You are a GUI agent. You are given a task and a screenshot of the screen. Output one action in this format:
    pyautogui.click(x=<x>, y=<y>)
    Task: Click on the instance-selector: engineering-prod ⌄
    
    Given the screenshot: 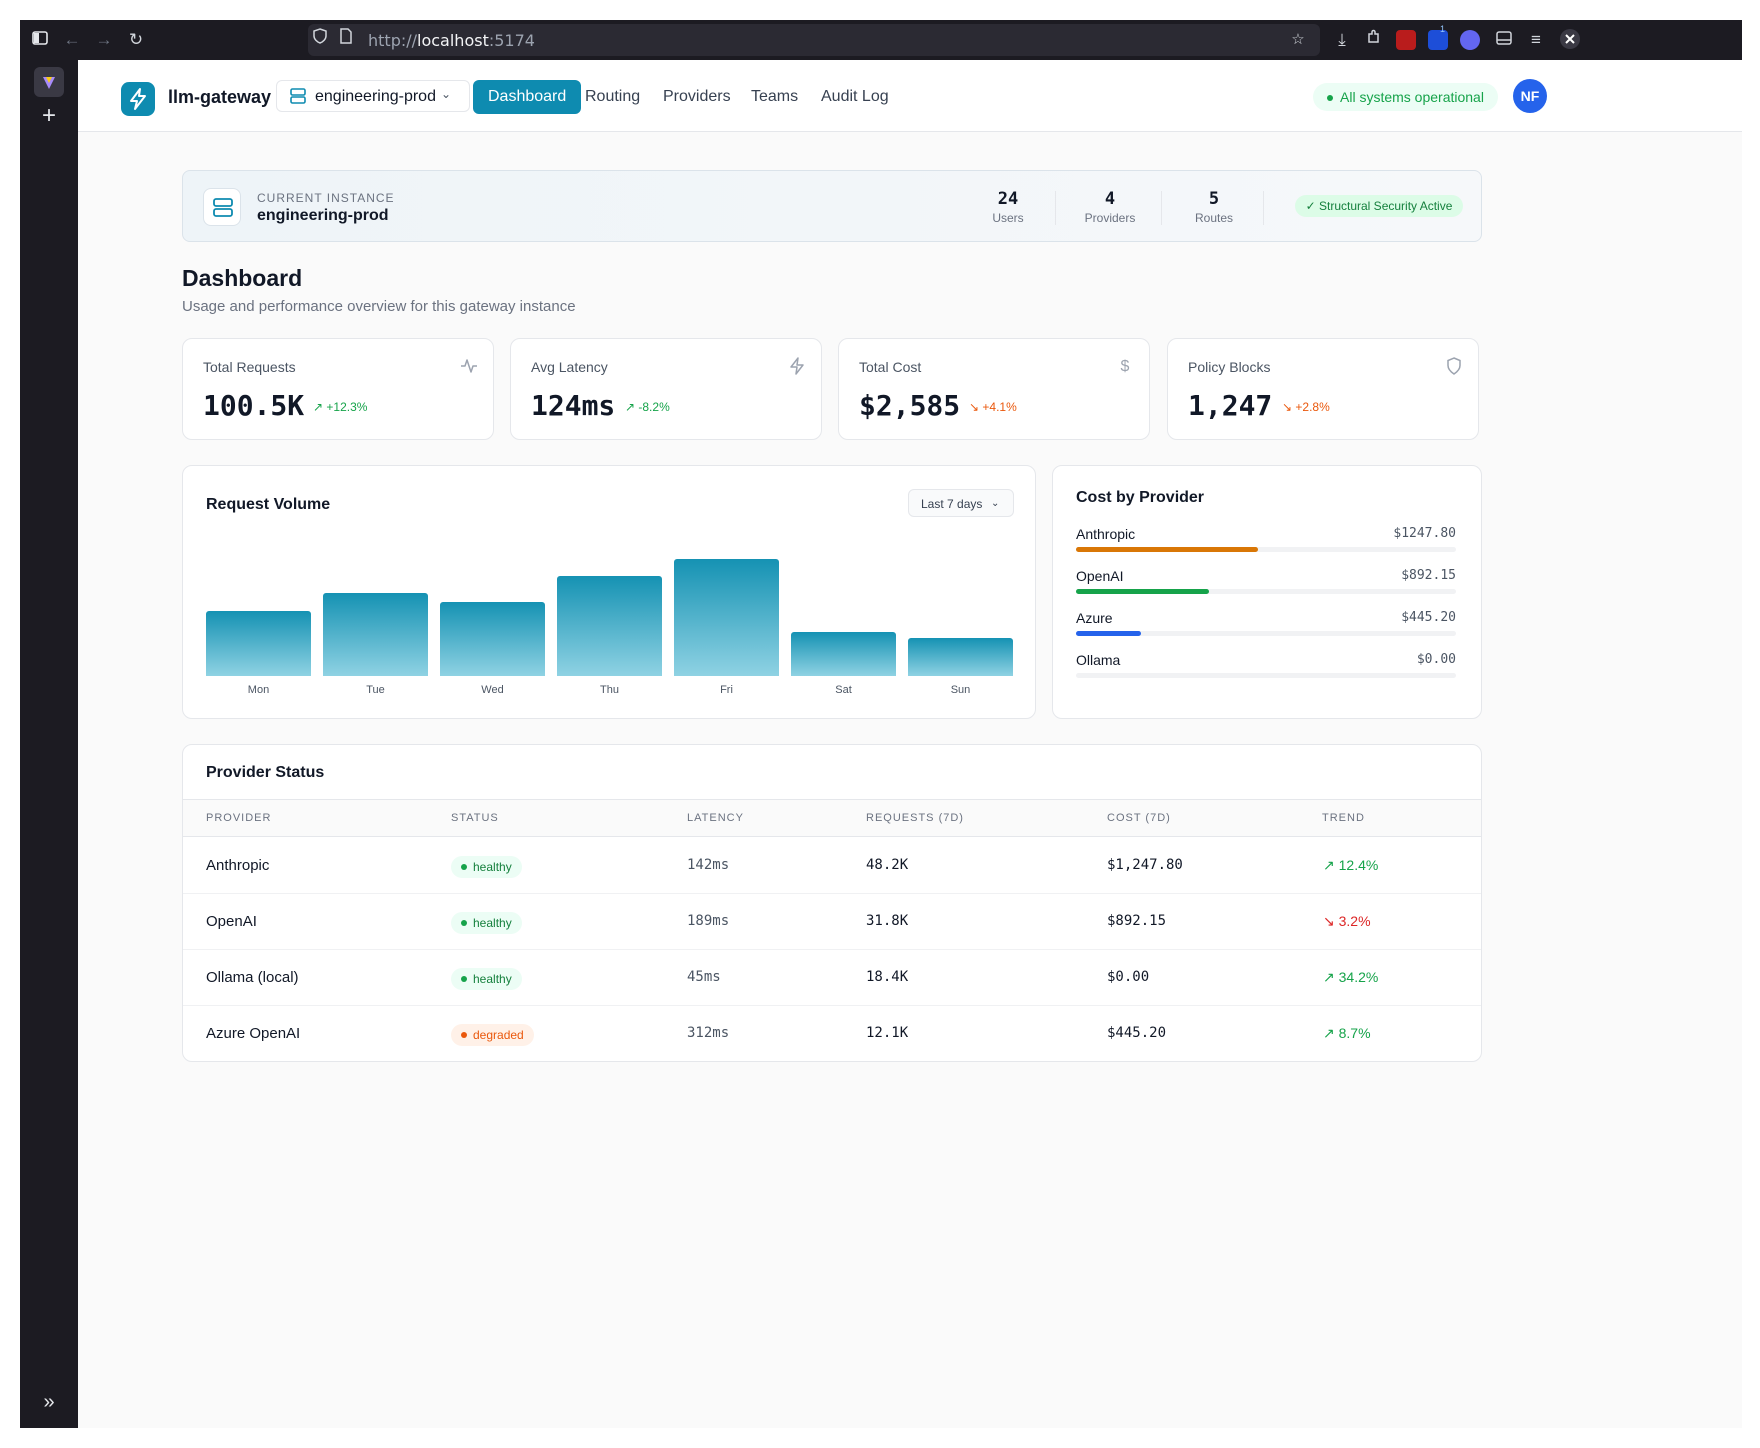 What is the action you would take?
    pyautogui.click(x=373, y=96)
    